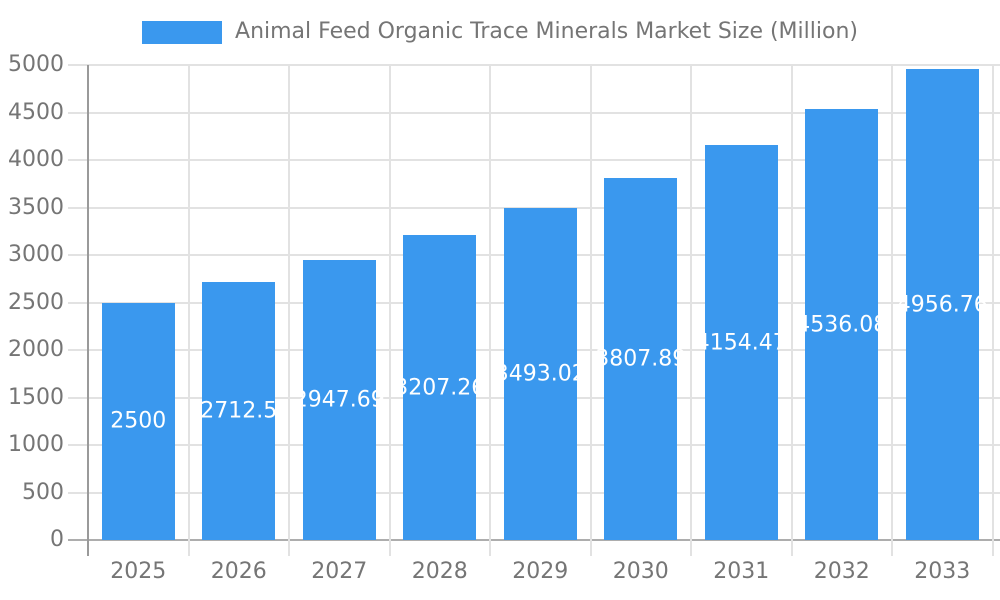 The image size is (1000, 600). I want to click on bar: 2500, so click(138, 421).